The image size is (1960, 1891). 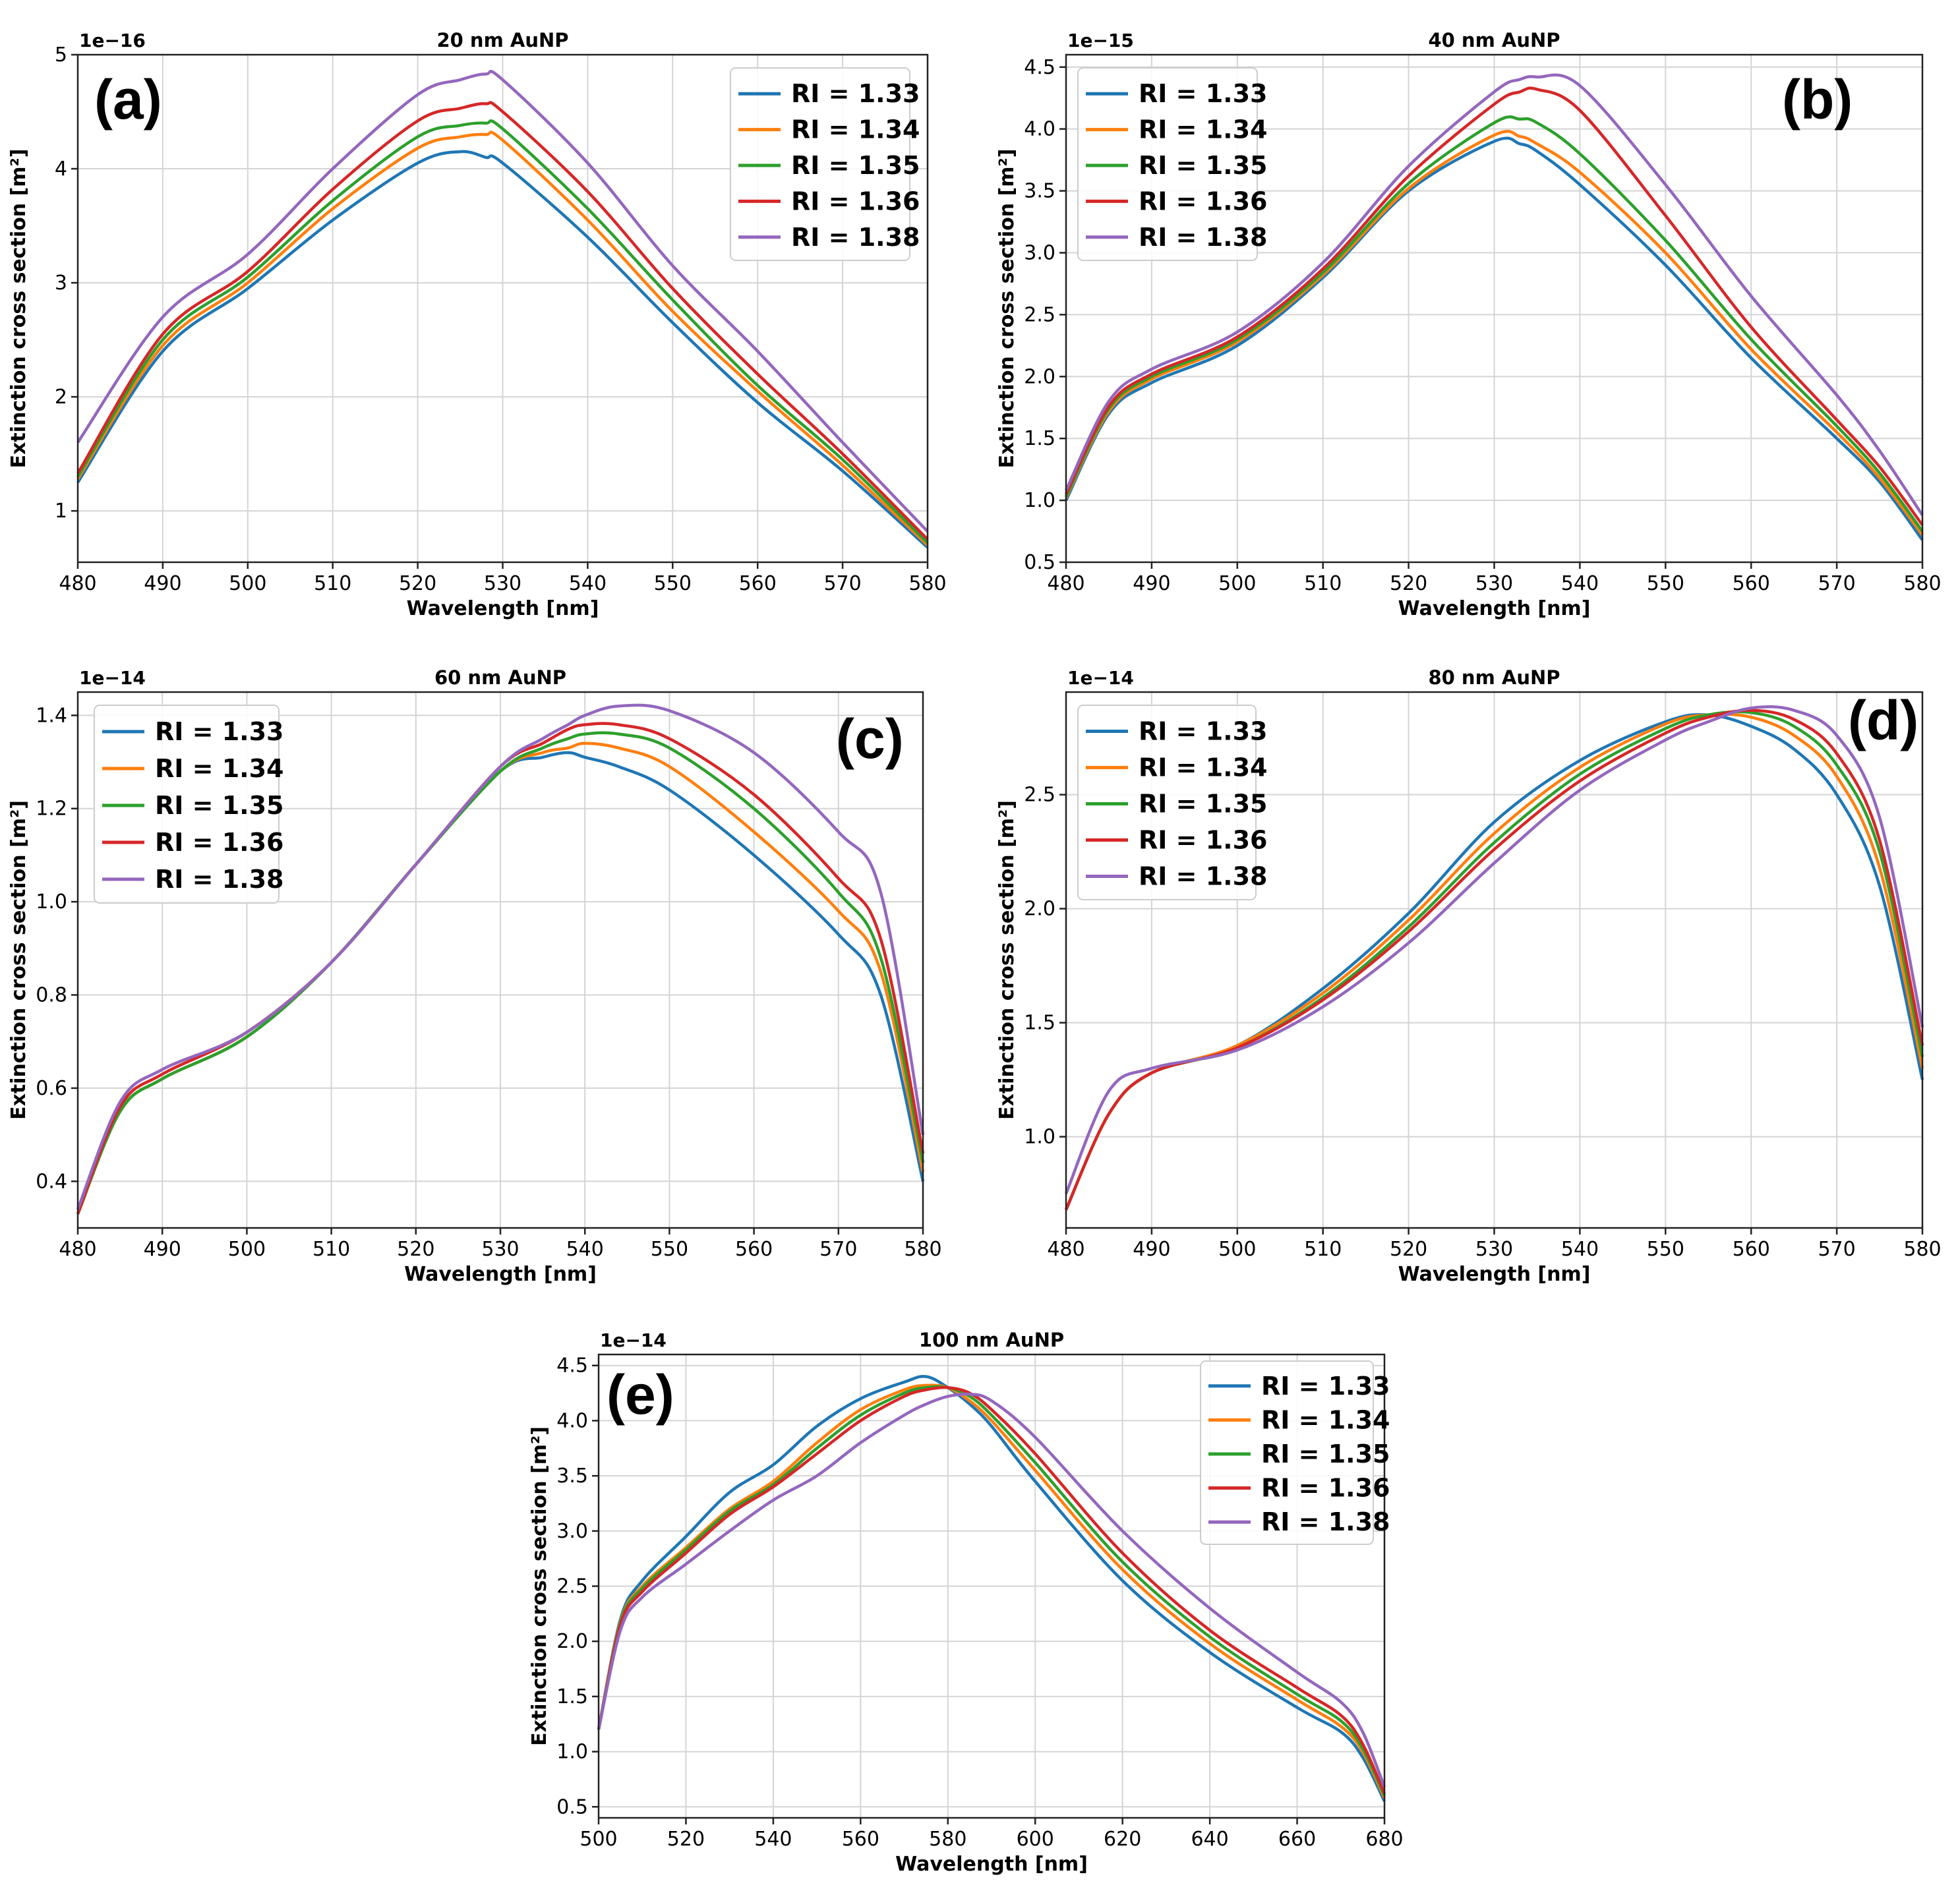 What do you see at coordinates (1883, 720) in the screenshot?
I see `panel-label: (d)` at bounding box center [1883, 720].